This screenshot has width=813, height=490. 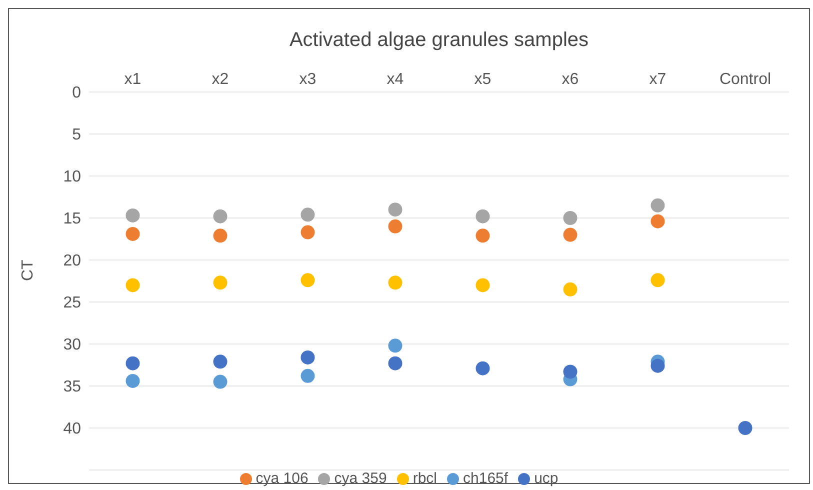 What do you see at coordinates (439, 40) in the screenshot?
I see `chart-title: Activated algae granules samples` at bounding box center [439, 40].